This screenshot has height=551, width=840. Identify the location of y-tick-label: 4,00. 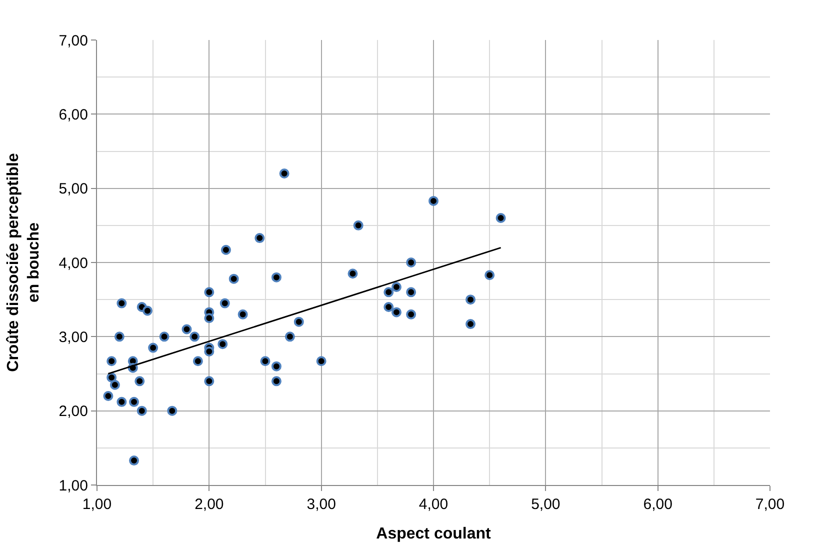
(73, 263).